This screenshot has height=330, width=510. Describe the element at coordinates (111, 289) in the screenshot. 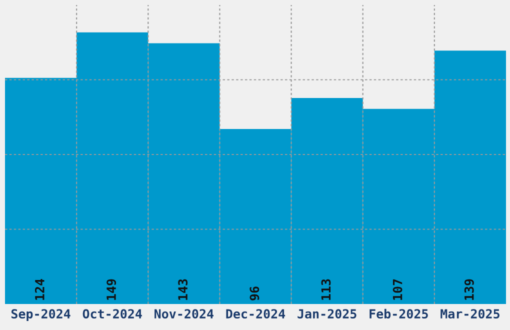

I see `data-label: 149` at that location.